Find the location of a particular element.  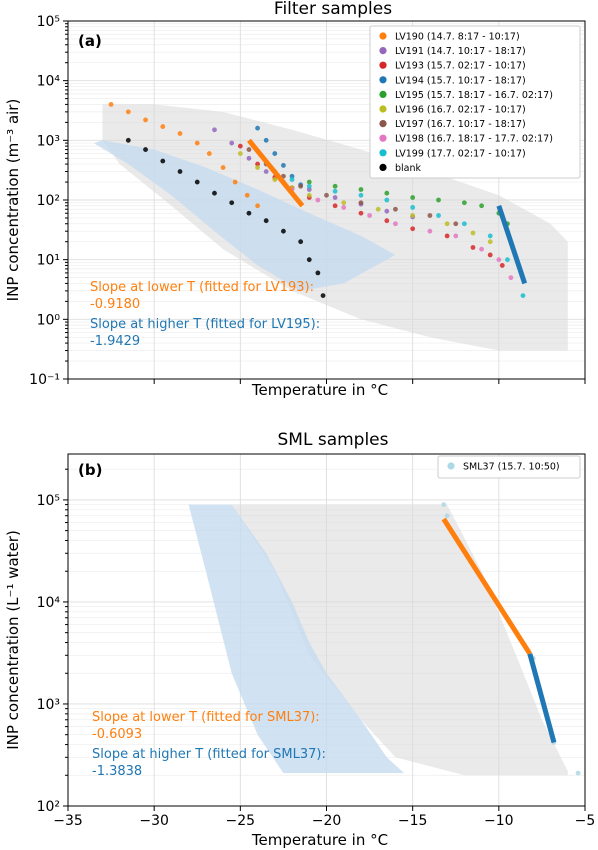

panel-a-legend-label: LV193 (15.7. 02:17 - 10:17) is located at coordinates (460, 66).